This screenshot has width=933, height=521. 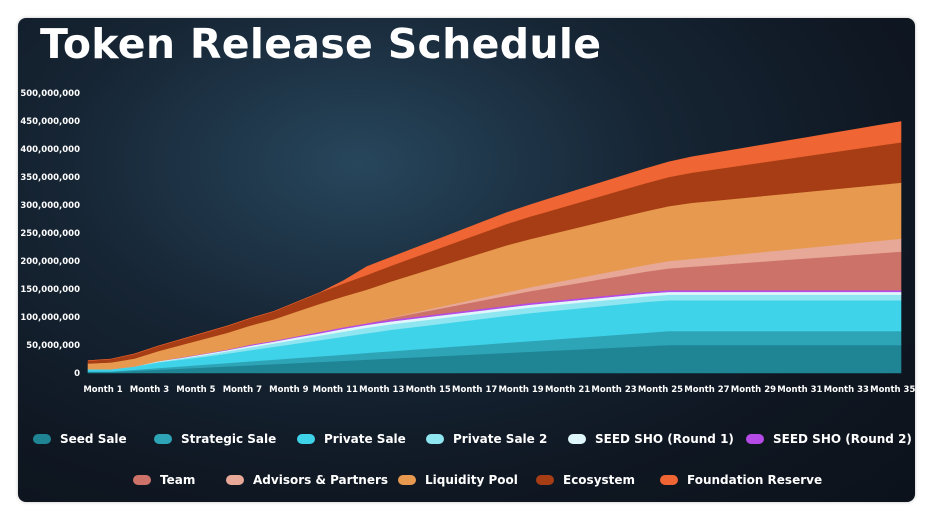 I want to click on chart-title: Token Release Schedule, so click(x=321, y=44).